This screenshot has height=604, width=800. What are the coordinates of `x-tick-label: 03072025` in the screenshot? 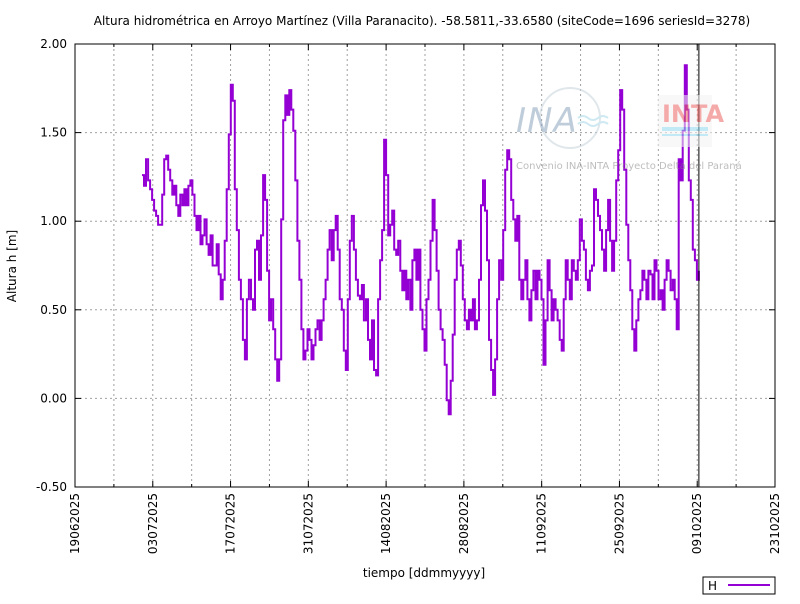 It's located at (153, 523).